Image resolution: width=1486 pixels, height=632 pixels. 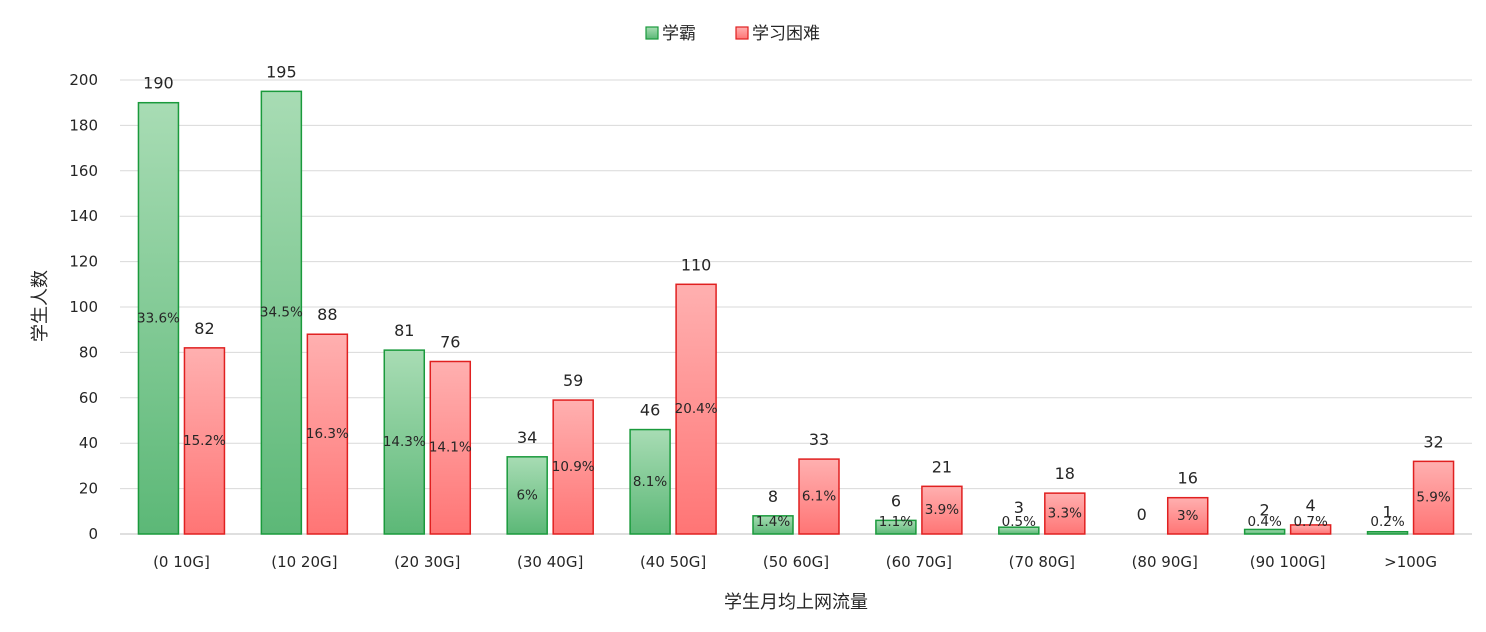 What do you see at coordinates (204, 328) in the screenshot?
I see `value-label-xuexikunnan-0: 82` at bounding box center [204, 328].